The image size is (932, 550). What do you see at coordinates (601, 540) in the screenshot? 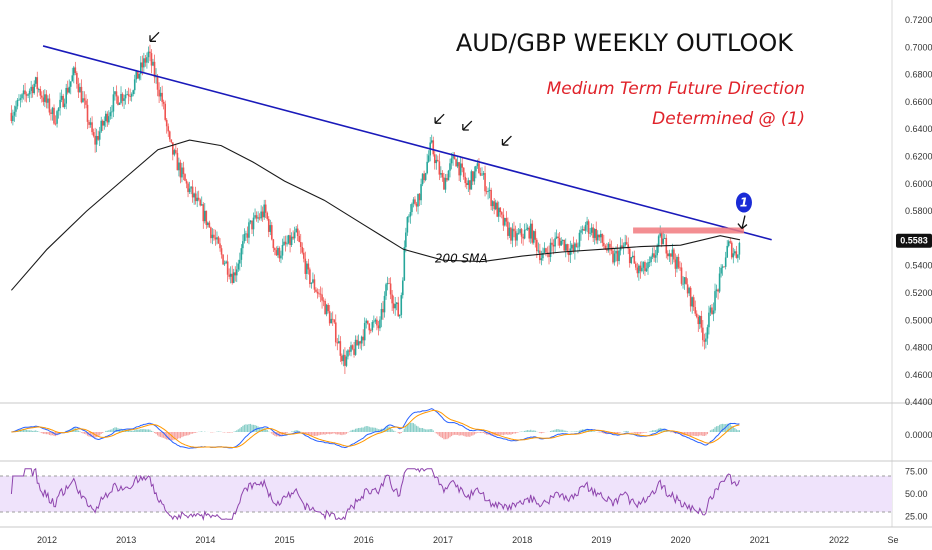
I see `time-tick-label: 2019` at bounding box center [601, 540].